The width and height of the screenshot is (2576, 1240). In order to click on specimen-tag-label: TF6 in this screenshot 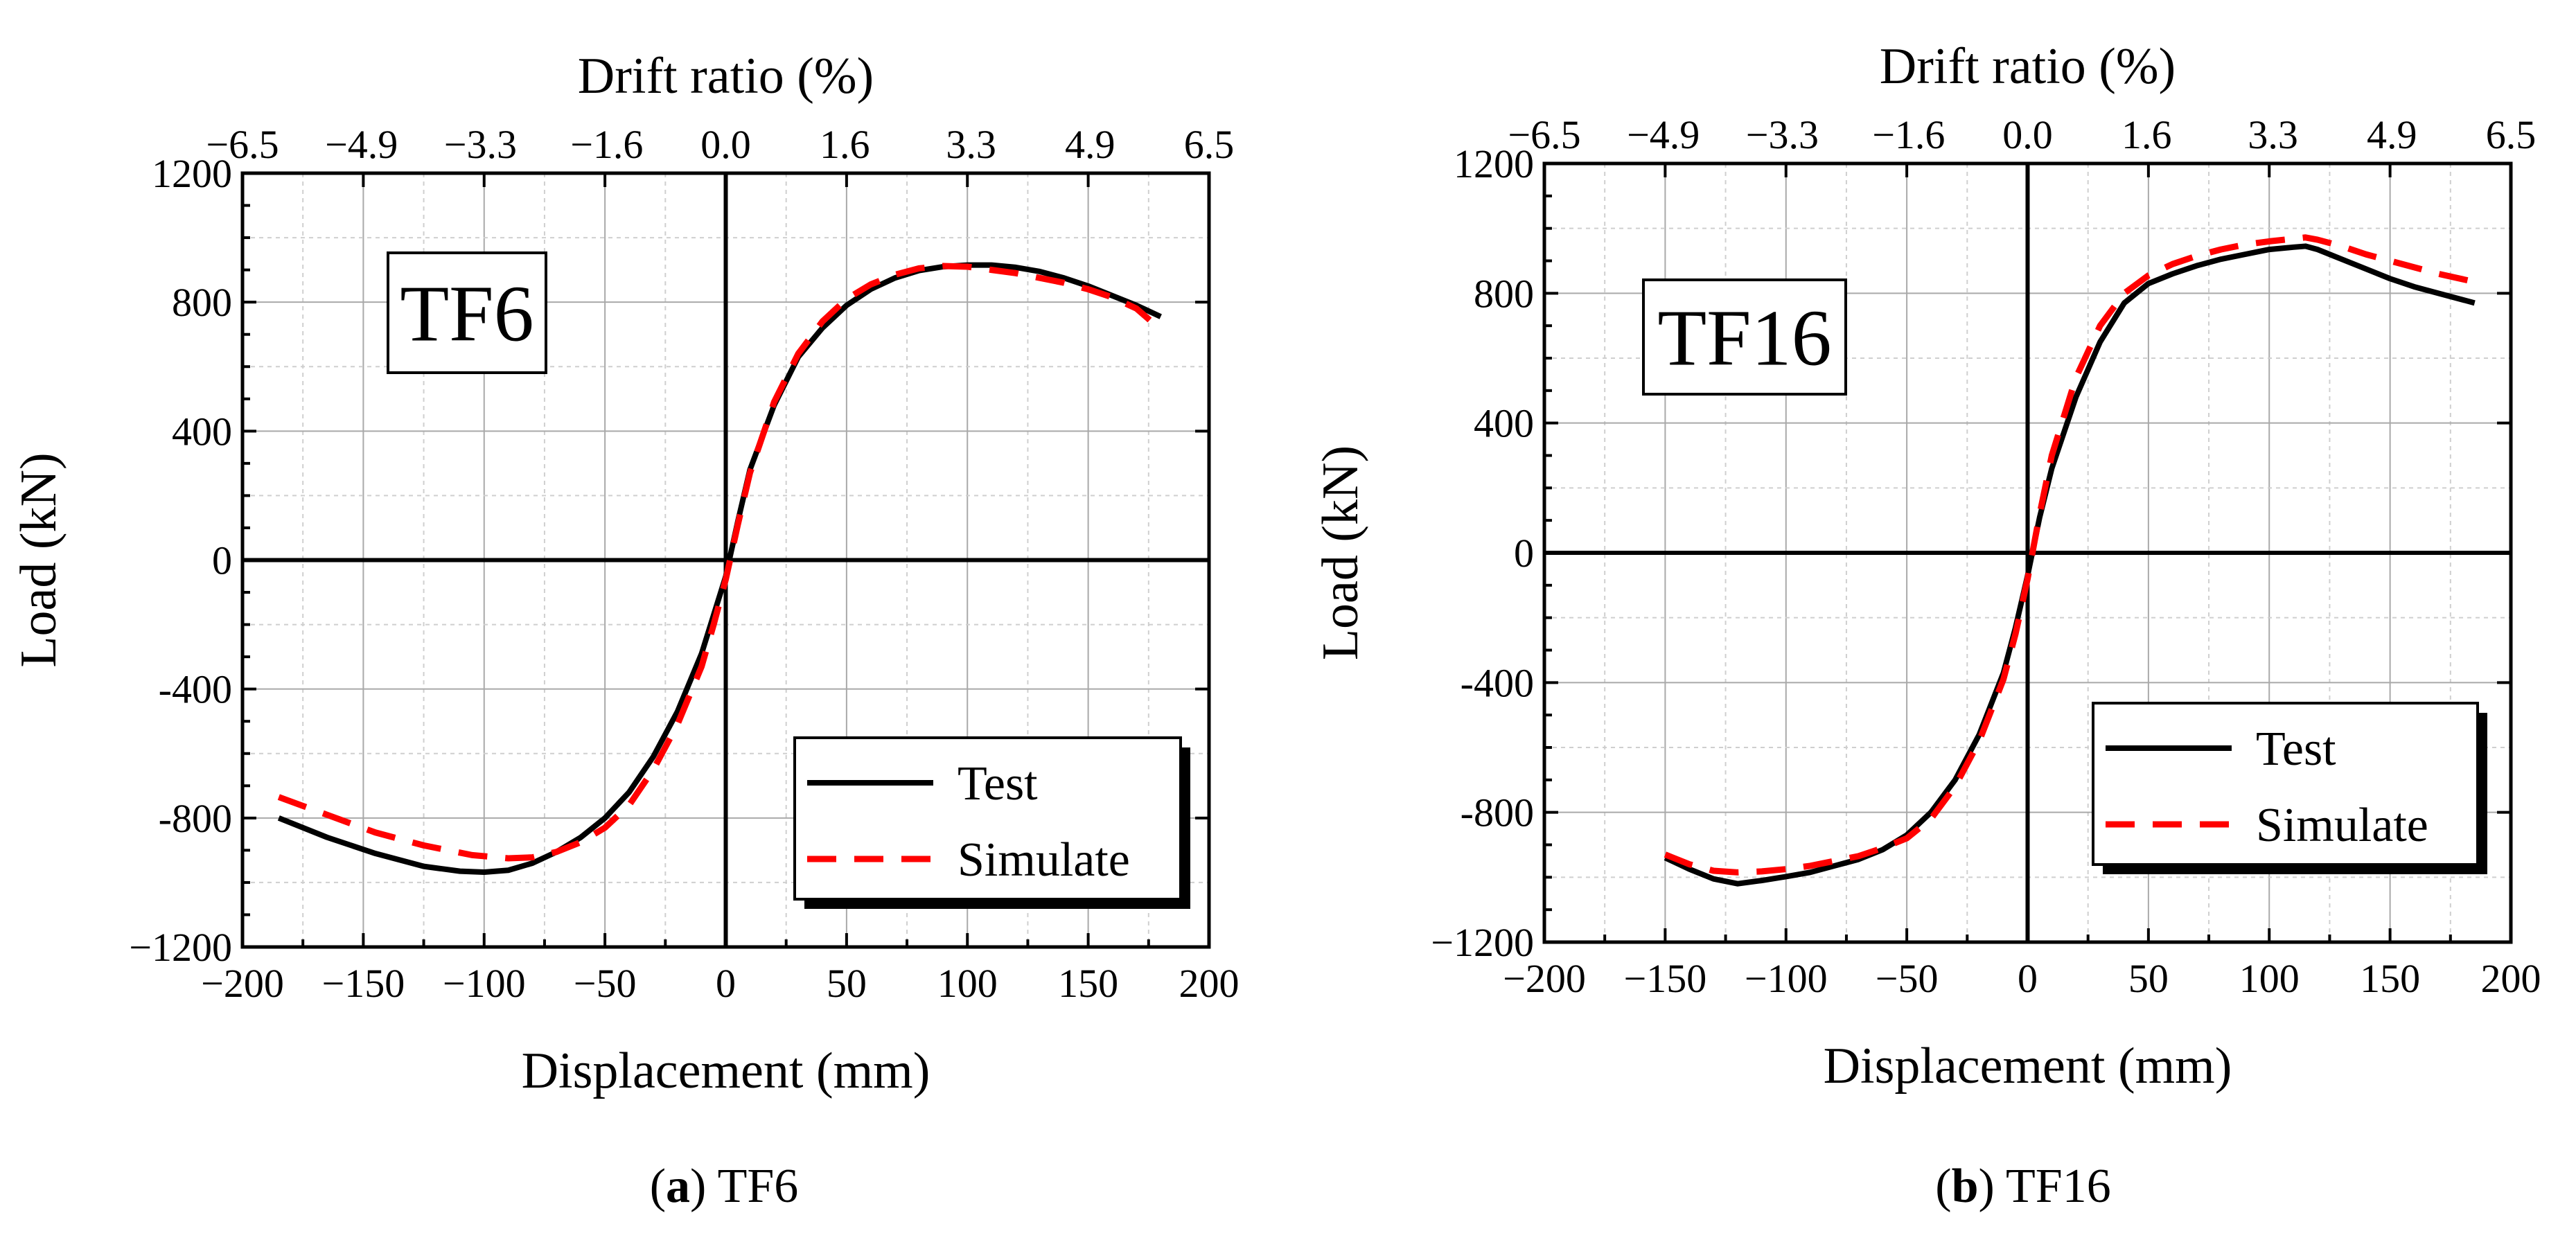, I will do `click(467, 314)`.